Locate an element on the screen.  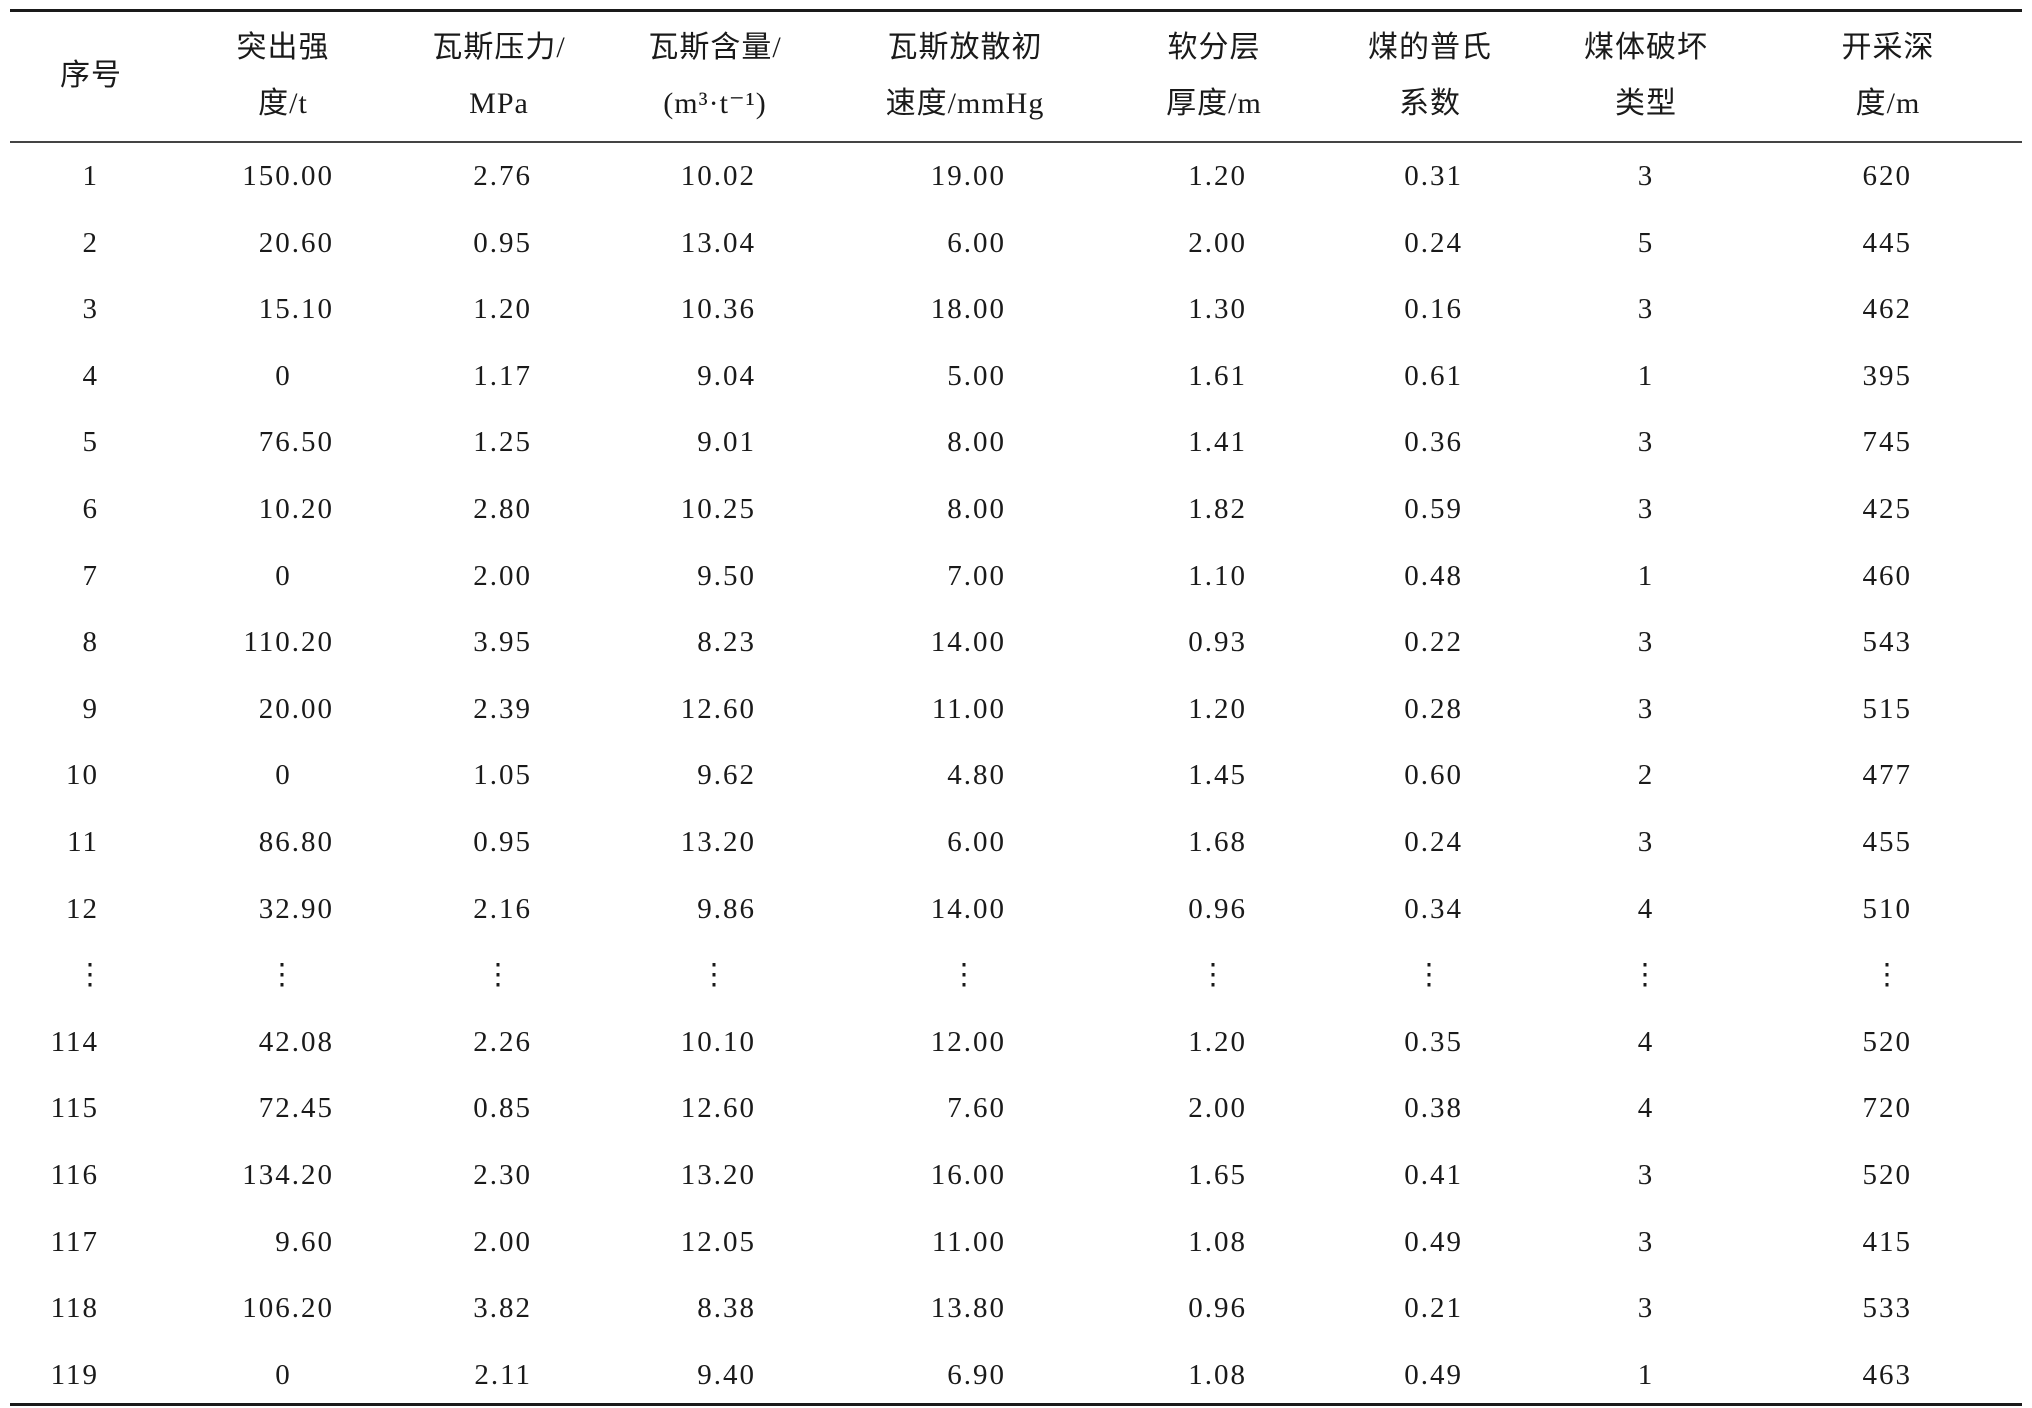
table-cell: 510 is located at coordinates (1752, 909).